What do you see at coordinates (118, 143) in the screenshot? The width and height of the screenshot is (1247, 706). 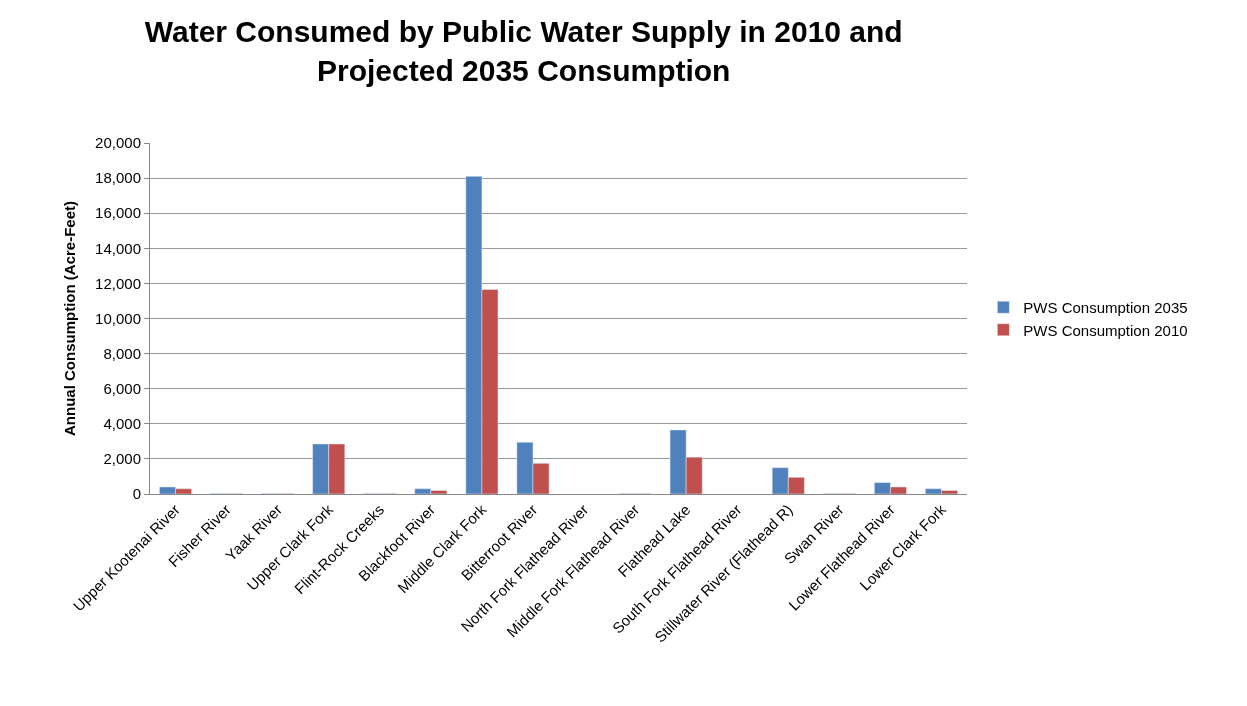 I see `y-tick-label: 20,000` at bounding box center [118, 143].